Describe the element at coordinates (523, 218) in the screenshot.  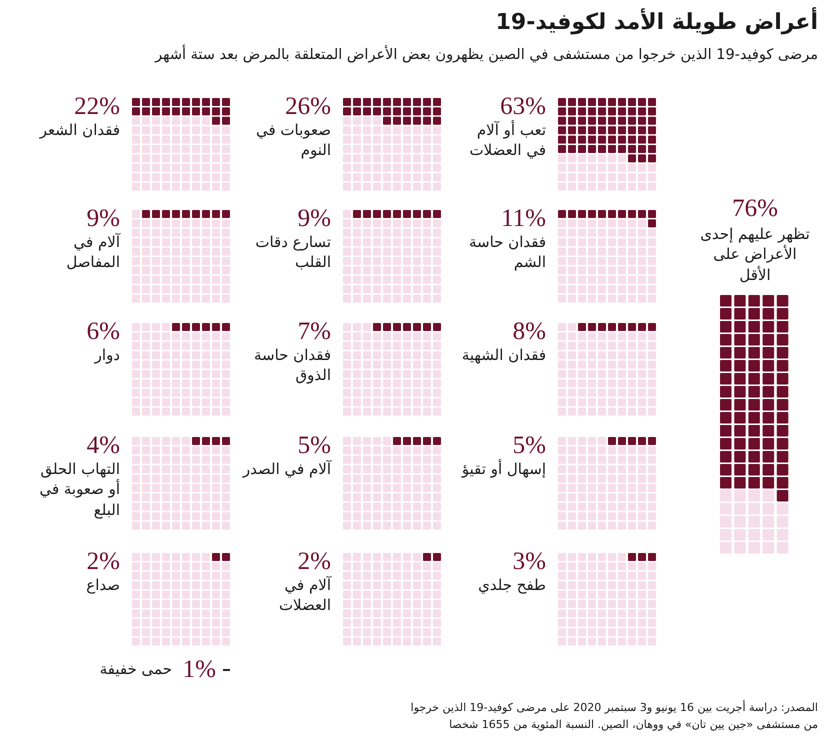
I see `data-label: 11%` at that location.